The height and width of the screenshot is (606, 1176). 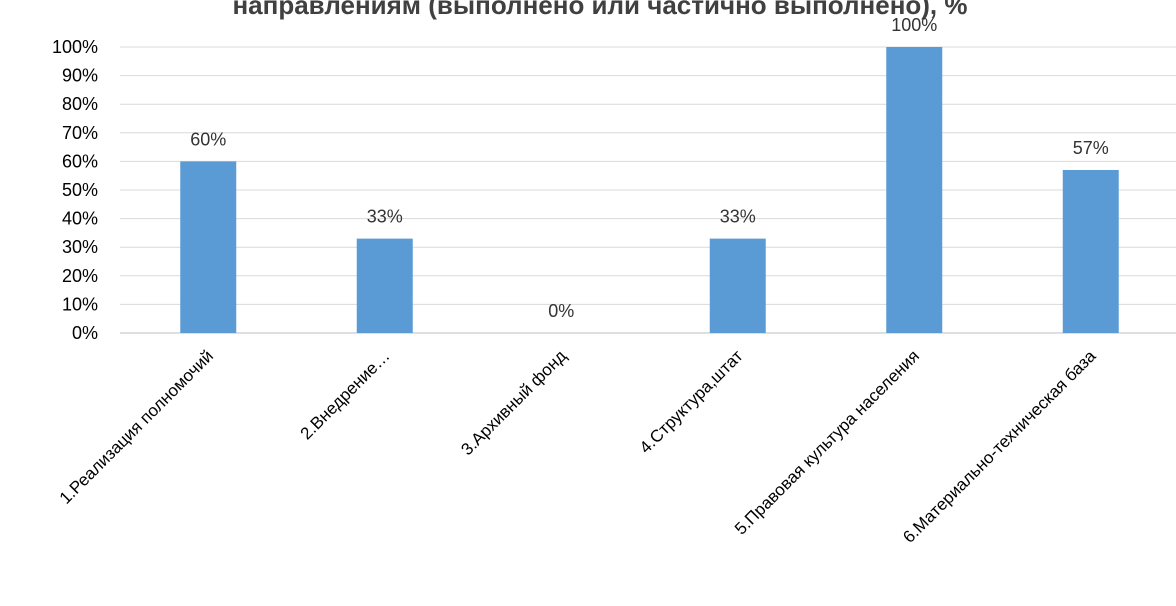 What do you see at coordinates (827, 442) in the screenshot?
I see `x-tick-label: 5.Правовая культура населения` at bounding box center [827, 442].